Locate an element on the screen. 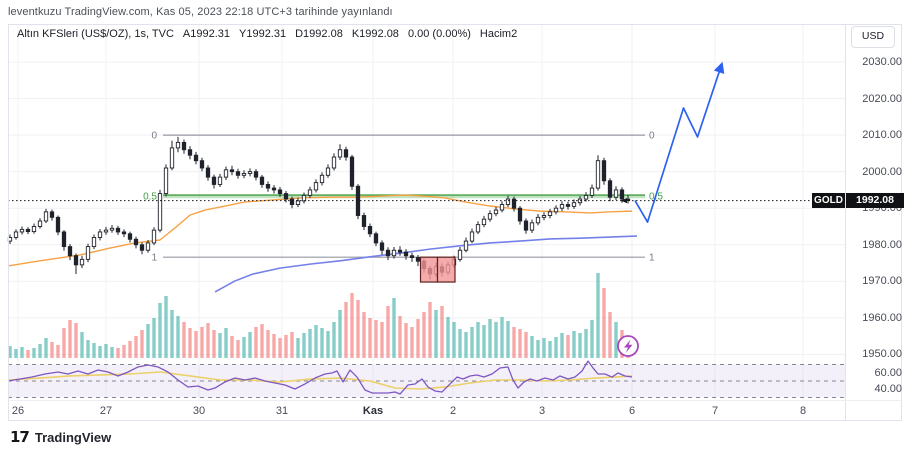 This screenshot has width=908, height=456. current-price-line is located at coordinates (426, 200).